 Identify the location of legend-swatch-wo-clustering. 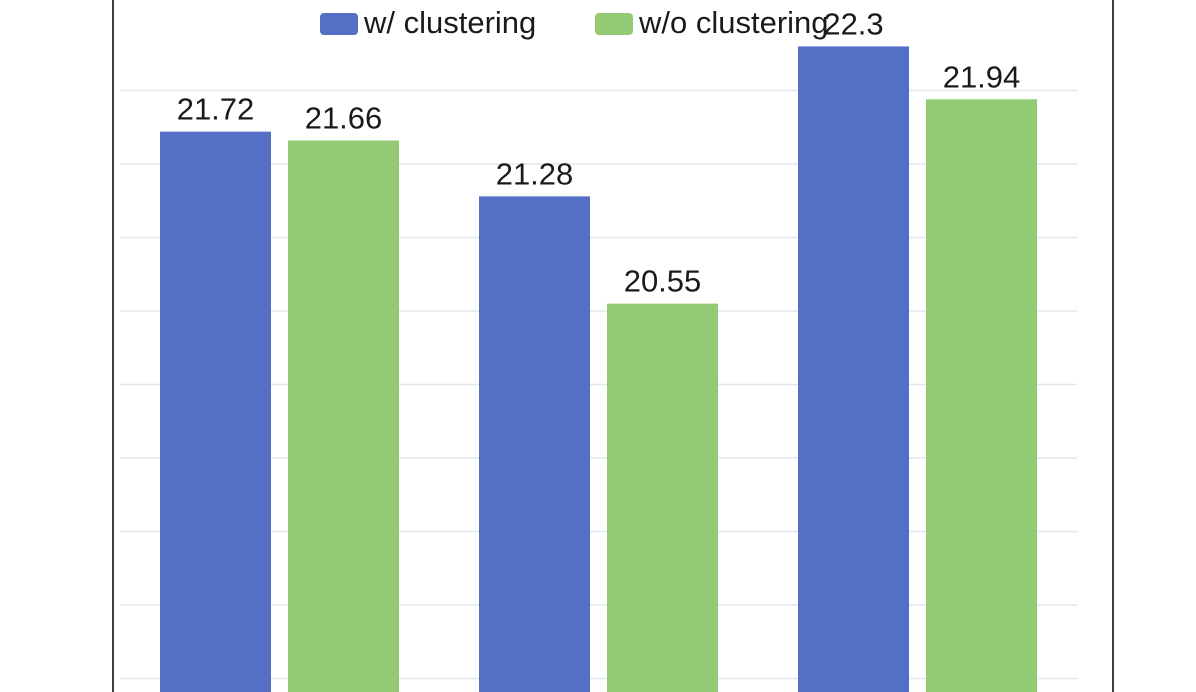
(614, 24).